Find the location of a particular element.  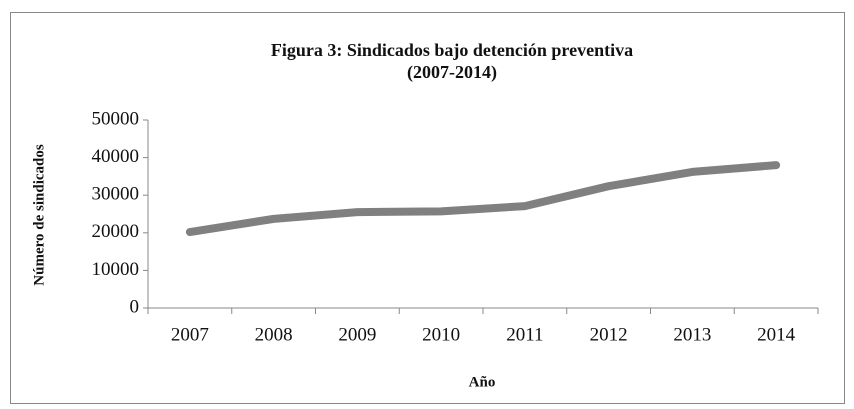

x-tick-label: 2009 is located at coordinates (357, 334).